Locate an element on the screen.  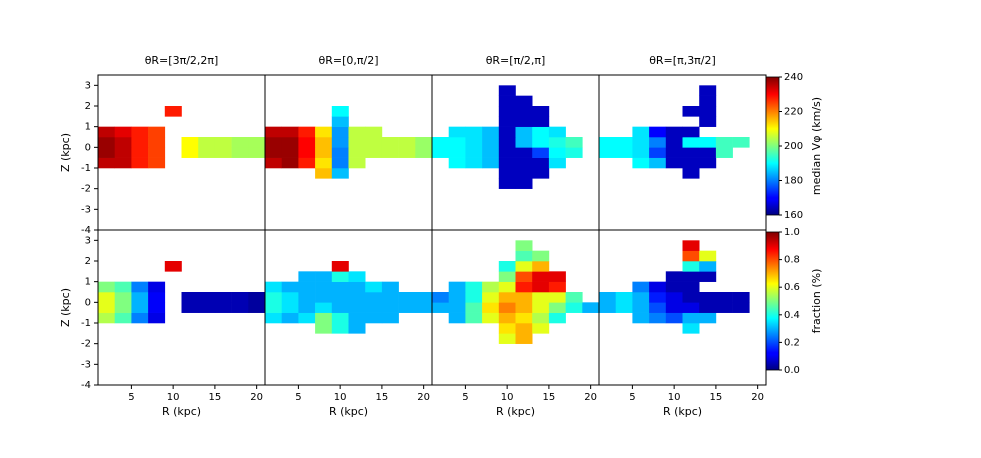
colorbar-tick-label: 240 is located at coordinates (793, 77).